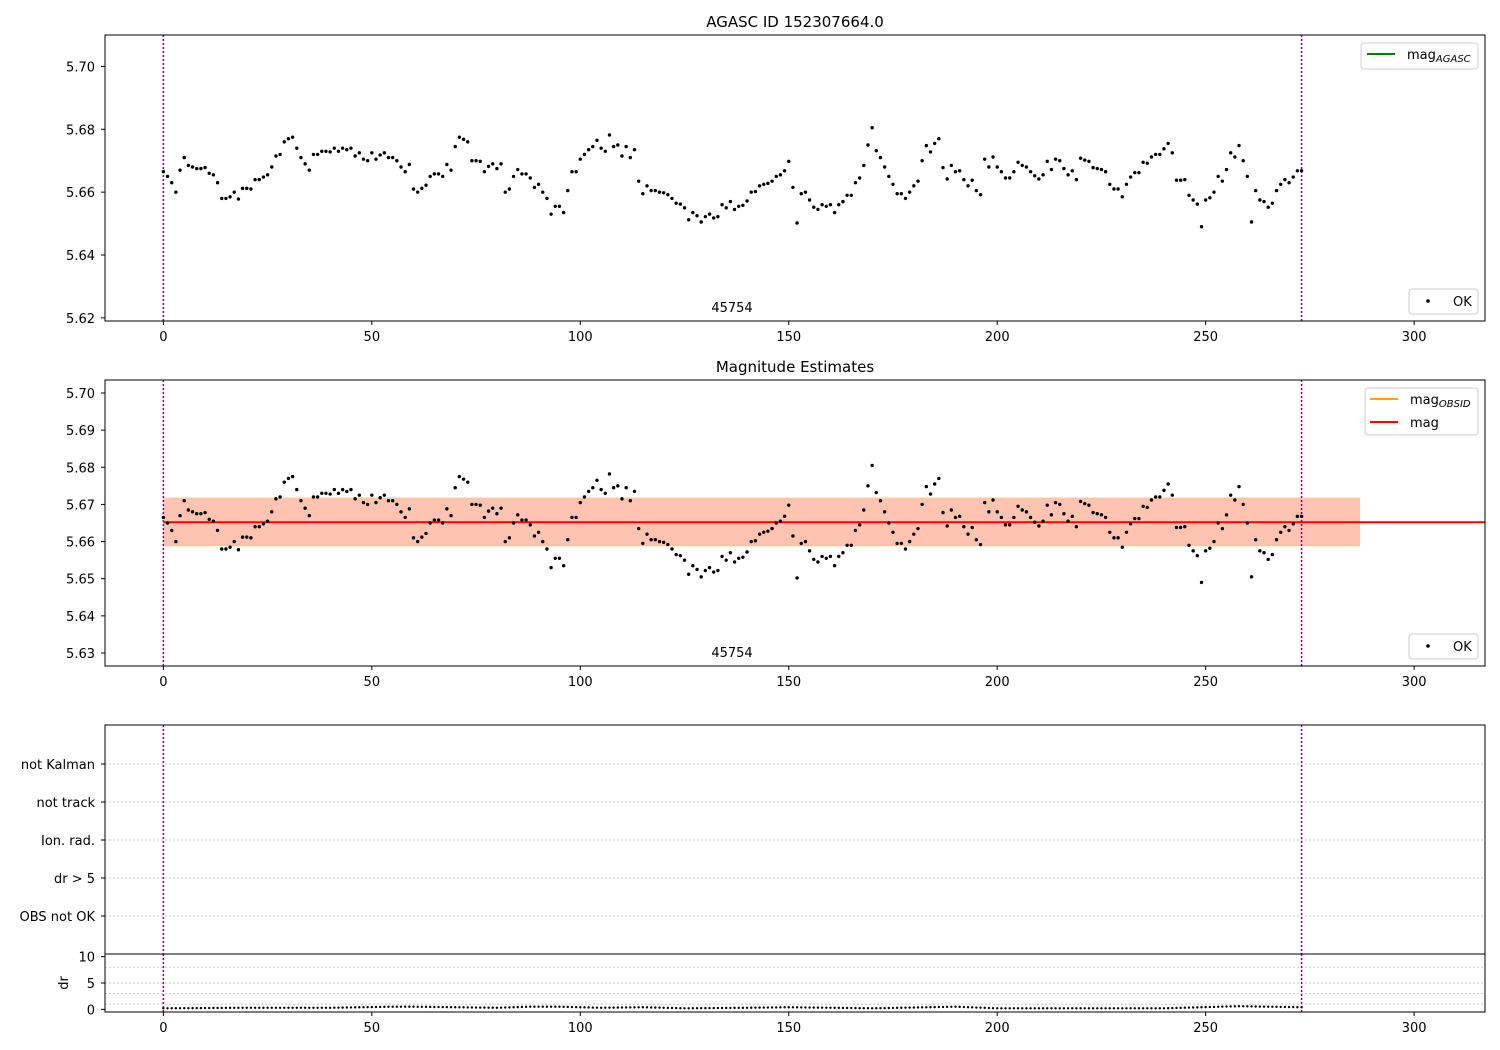 Image resolution: width=1500 pixels, height=1050 pixels. Describe the element at coordinates (1414, 337) in the screenshot. I see `x-tick-label: 300` at that location.